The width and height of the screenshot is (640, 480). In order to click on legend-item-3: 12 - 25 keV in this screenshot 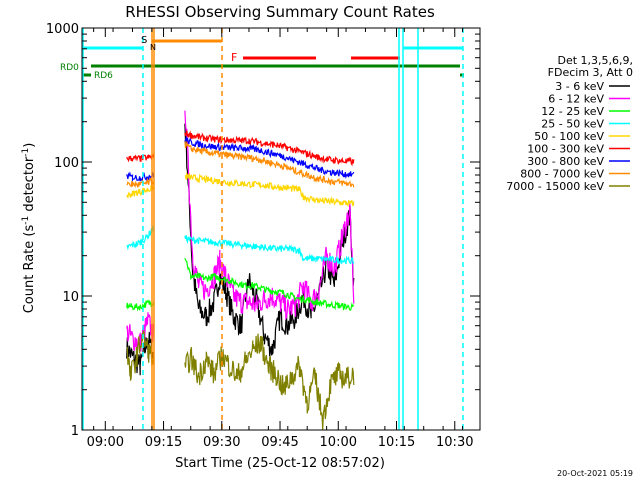, I will do `click(572, 111)`.